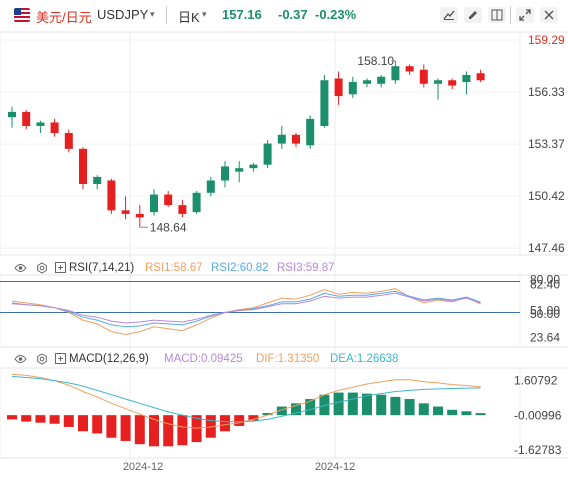 Image resolution: width=568 pixels, height=480 pixels. What do you see at coordinates (306, 268) in the screenshot?
I see `rsi3-value: RSI3:59.87` at bounding box center [306, 268].